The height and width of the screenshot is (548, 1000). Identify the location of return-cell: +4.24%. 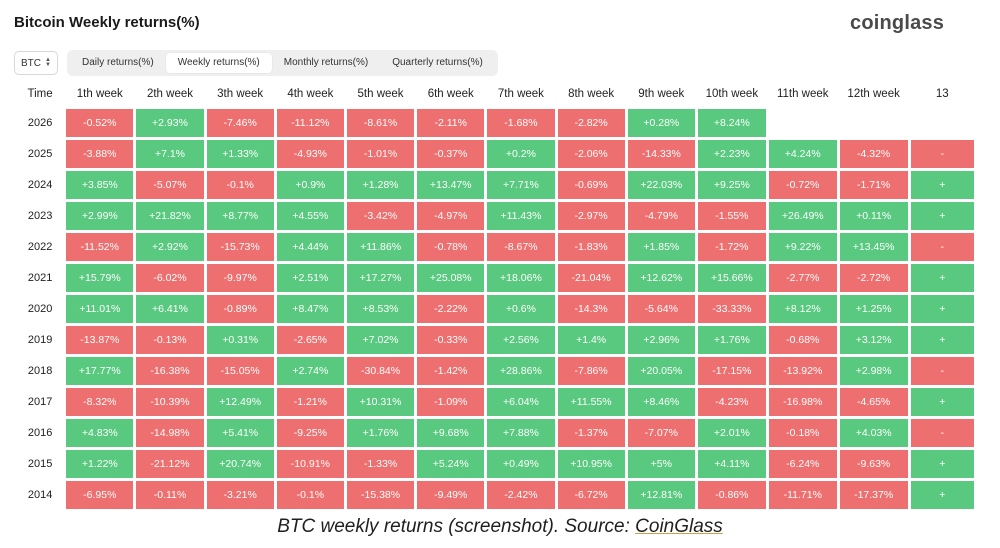
(802, 154).